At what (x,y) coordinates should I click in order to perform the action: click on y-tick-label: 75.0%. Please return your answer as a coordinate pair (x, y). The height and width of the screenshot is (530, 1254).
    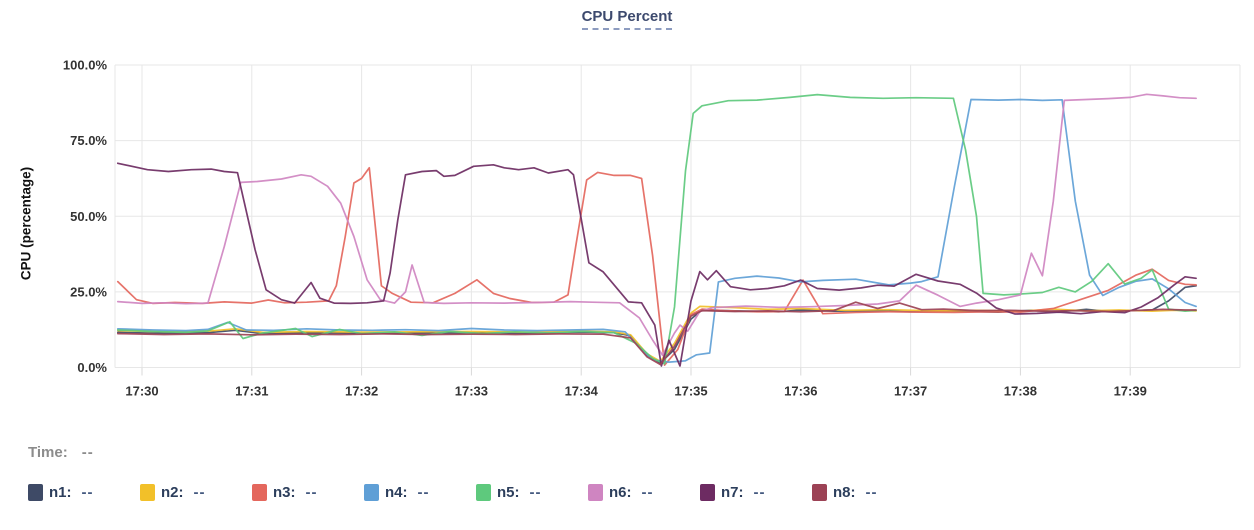
    Looking at the image, I should click on (88, 140).